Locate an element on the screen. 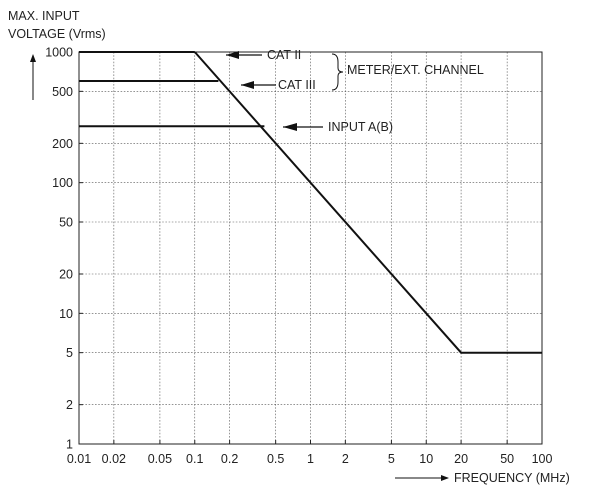  x-tick-label: 1 is located at coordinates (310, 459).